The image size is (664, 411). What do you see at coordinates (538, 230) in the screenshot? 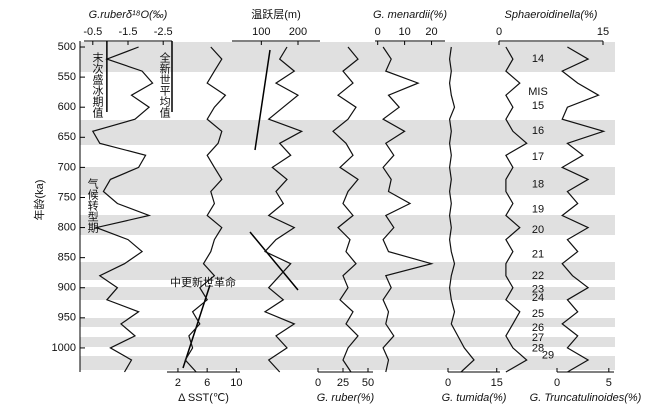
I see `mis-label: 20` at bounding box center [538, 230].